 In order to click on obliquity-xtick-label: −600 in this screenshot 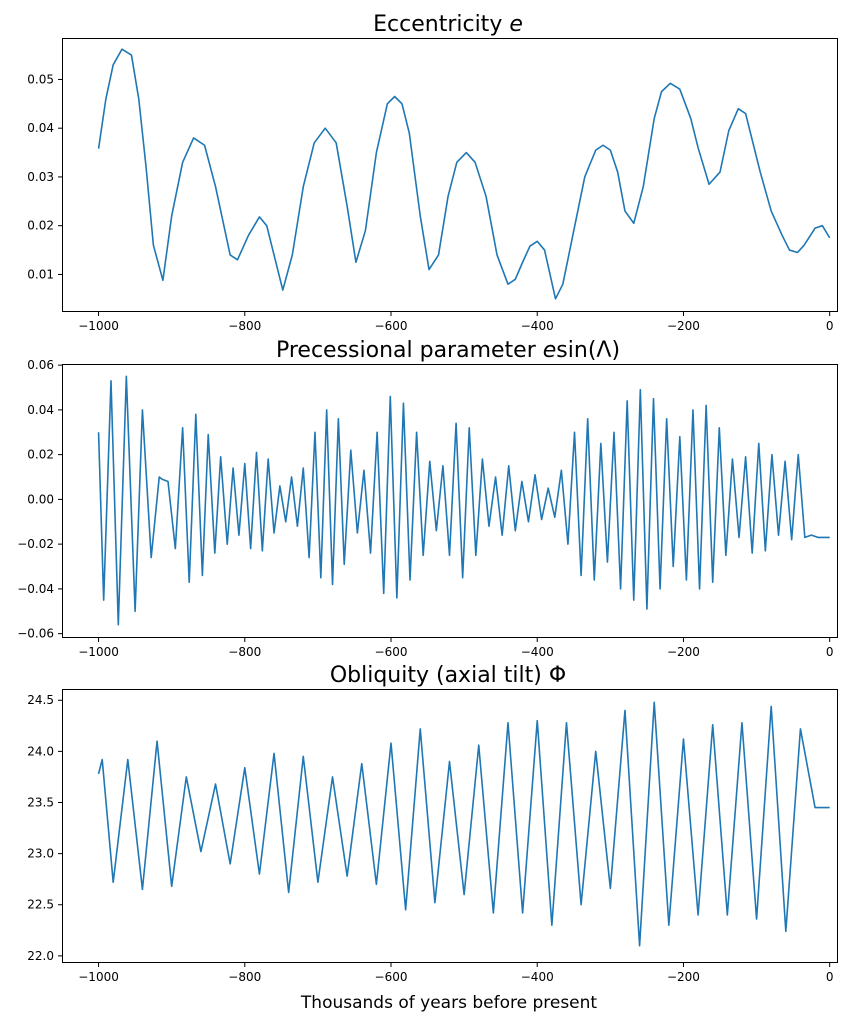, I will do `click(391, 977)`.